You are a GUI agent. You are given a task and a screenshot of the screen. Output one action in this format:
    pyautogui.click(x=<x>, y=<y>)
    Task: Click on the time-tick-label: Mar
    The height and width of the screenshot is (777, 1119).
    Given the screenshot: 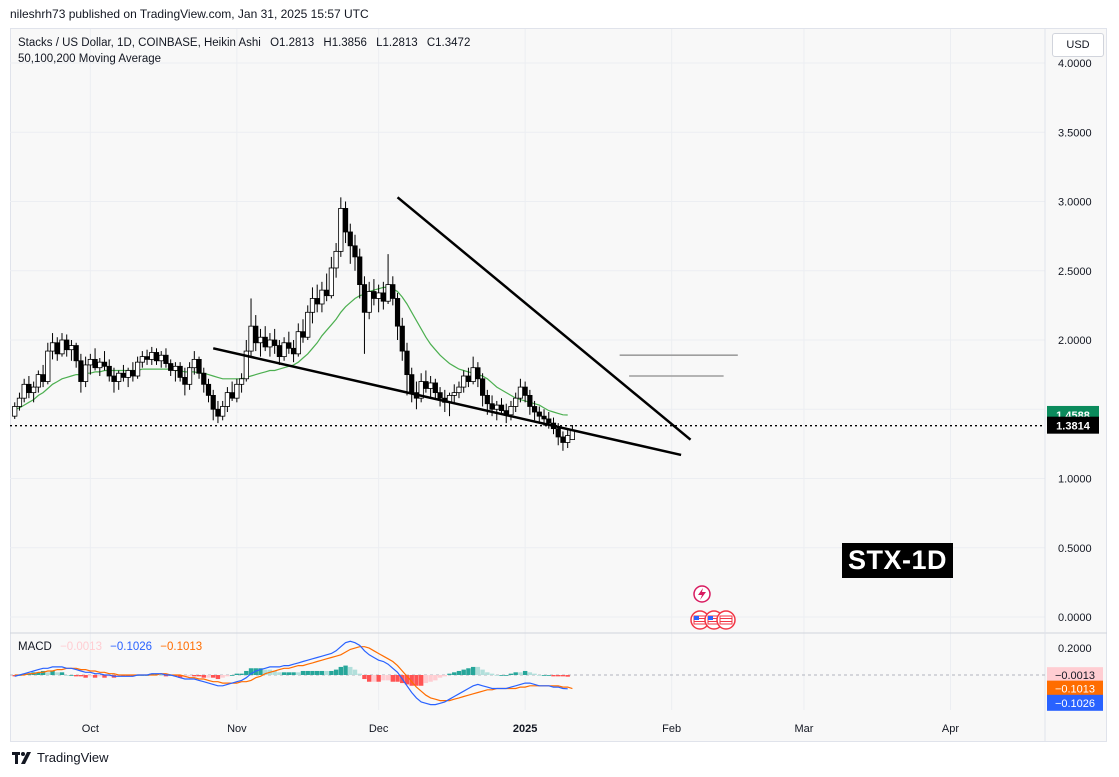 What is the action you would take?
    pyautogui.click(x=803, y=729)
    